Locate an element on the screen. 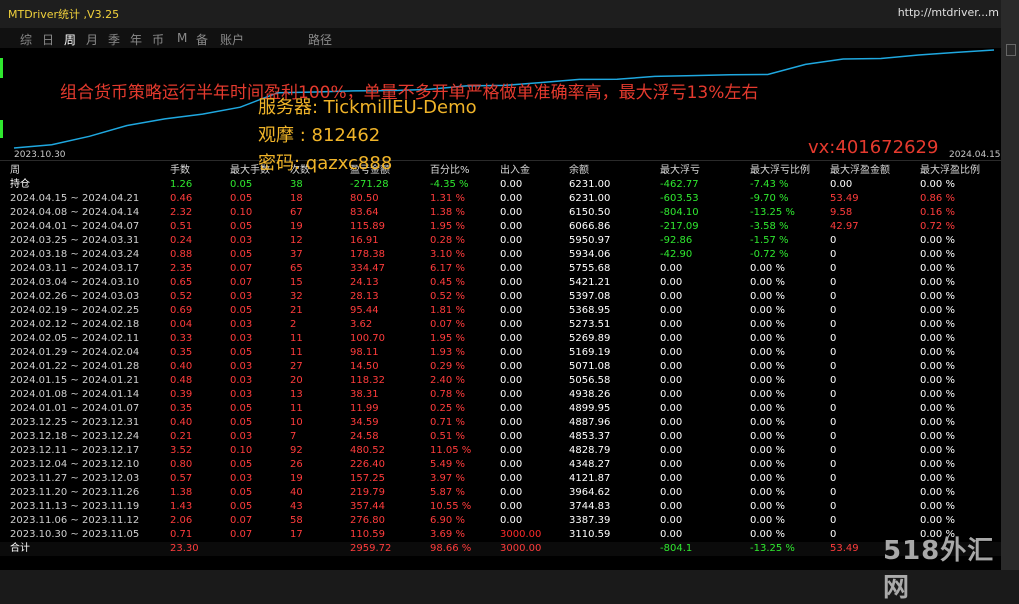 This screenshot has width=1019, height=604. cell-period: 2023.12.04 ~ 2023.12.10 is located at coordinates (75, 464).